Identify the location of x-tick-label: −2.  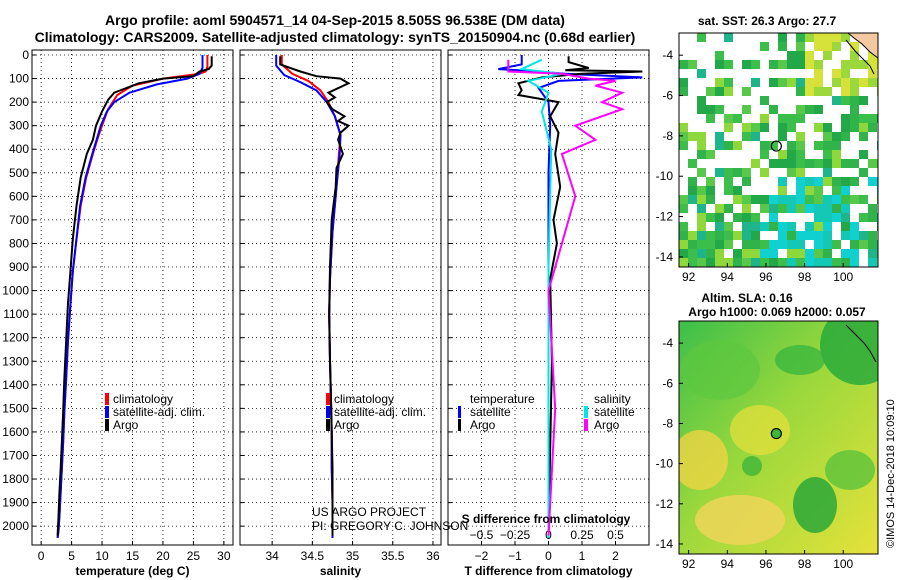
(482, 556).